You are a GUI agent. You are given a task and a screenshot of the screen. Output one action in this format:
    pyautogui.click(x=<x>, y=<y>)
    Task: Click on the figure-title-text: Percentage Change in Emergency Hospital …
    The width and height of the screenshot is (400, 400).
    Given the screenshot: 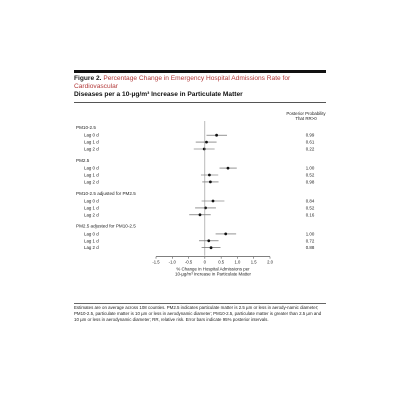 What is the action you would take?
    pyautogui.click(x=182, y=82)
    